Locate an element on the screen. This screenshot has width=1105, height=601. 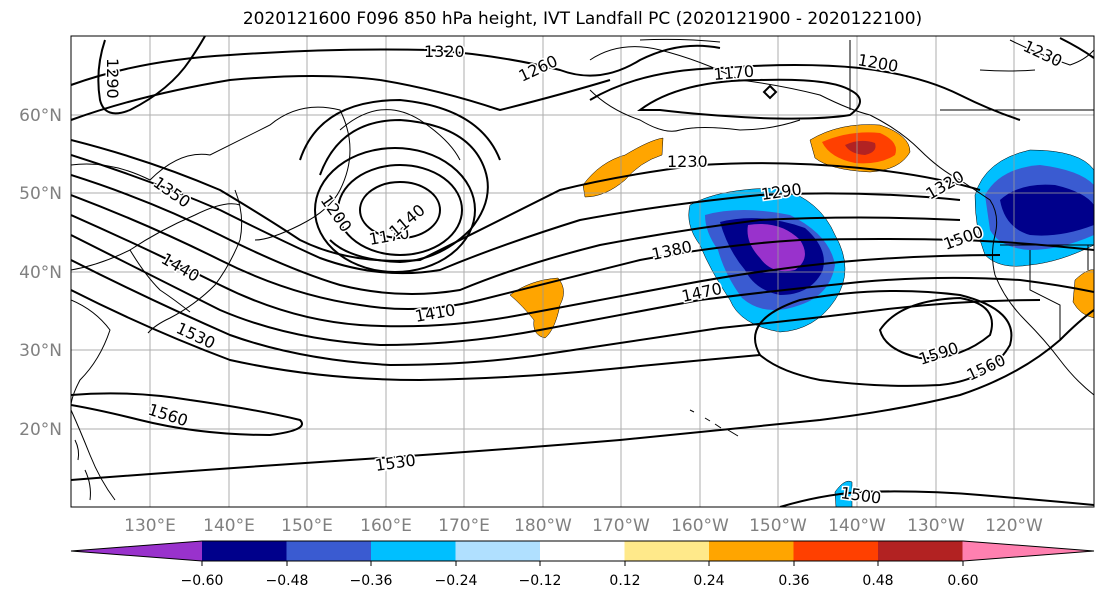
colorbar-label: −0.60 is located at coordinates (202, 581).